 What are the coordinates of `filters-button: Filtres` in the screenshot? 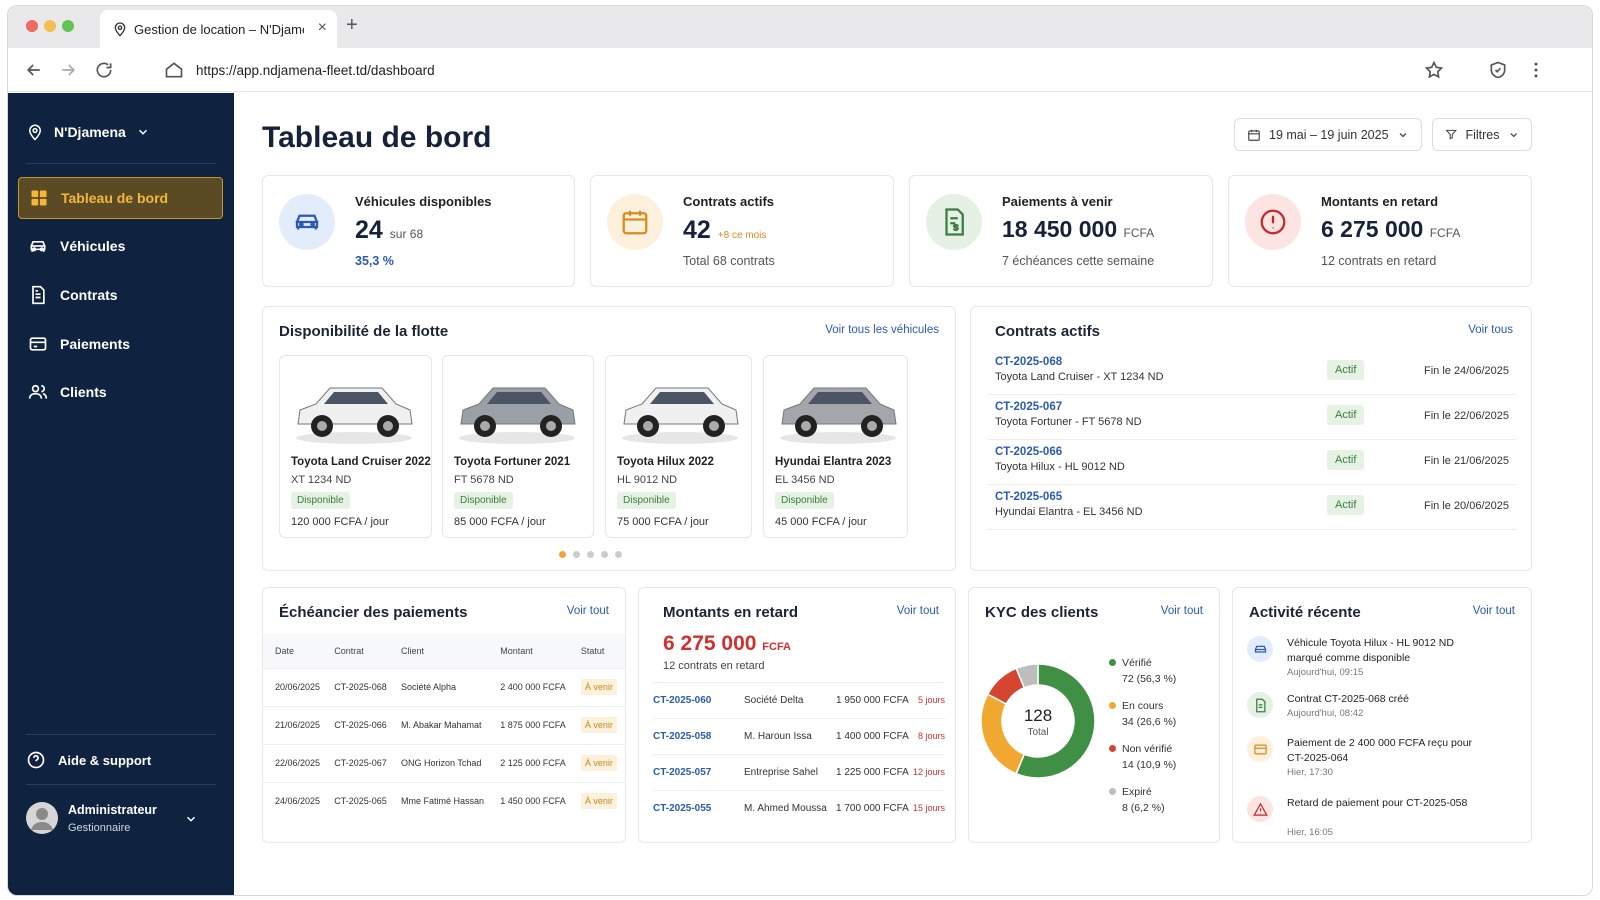 It's located at (1482, 134).